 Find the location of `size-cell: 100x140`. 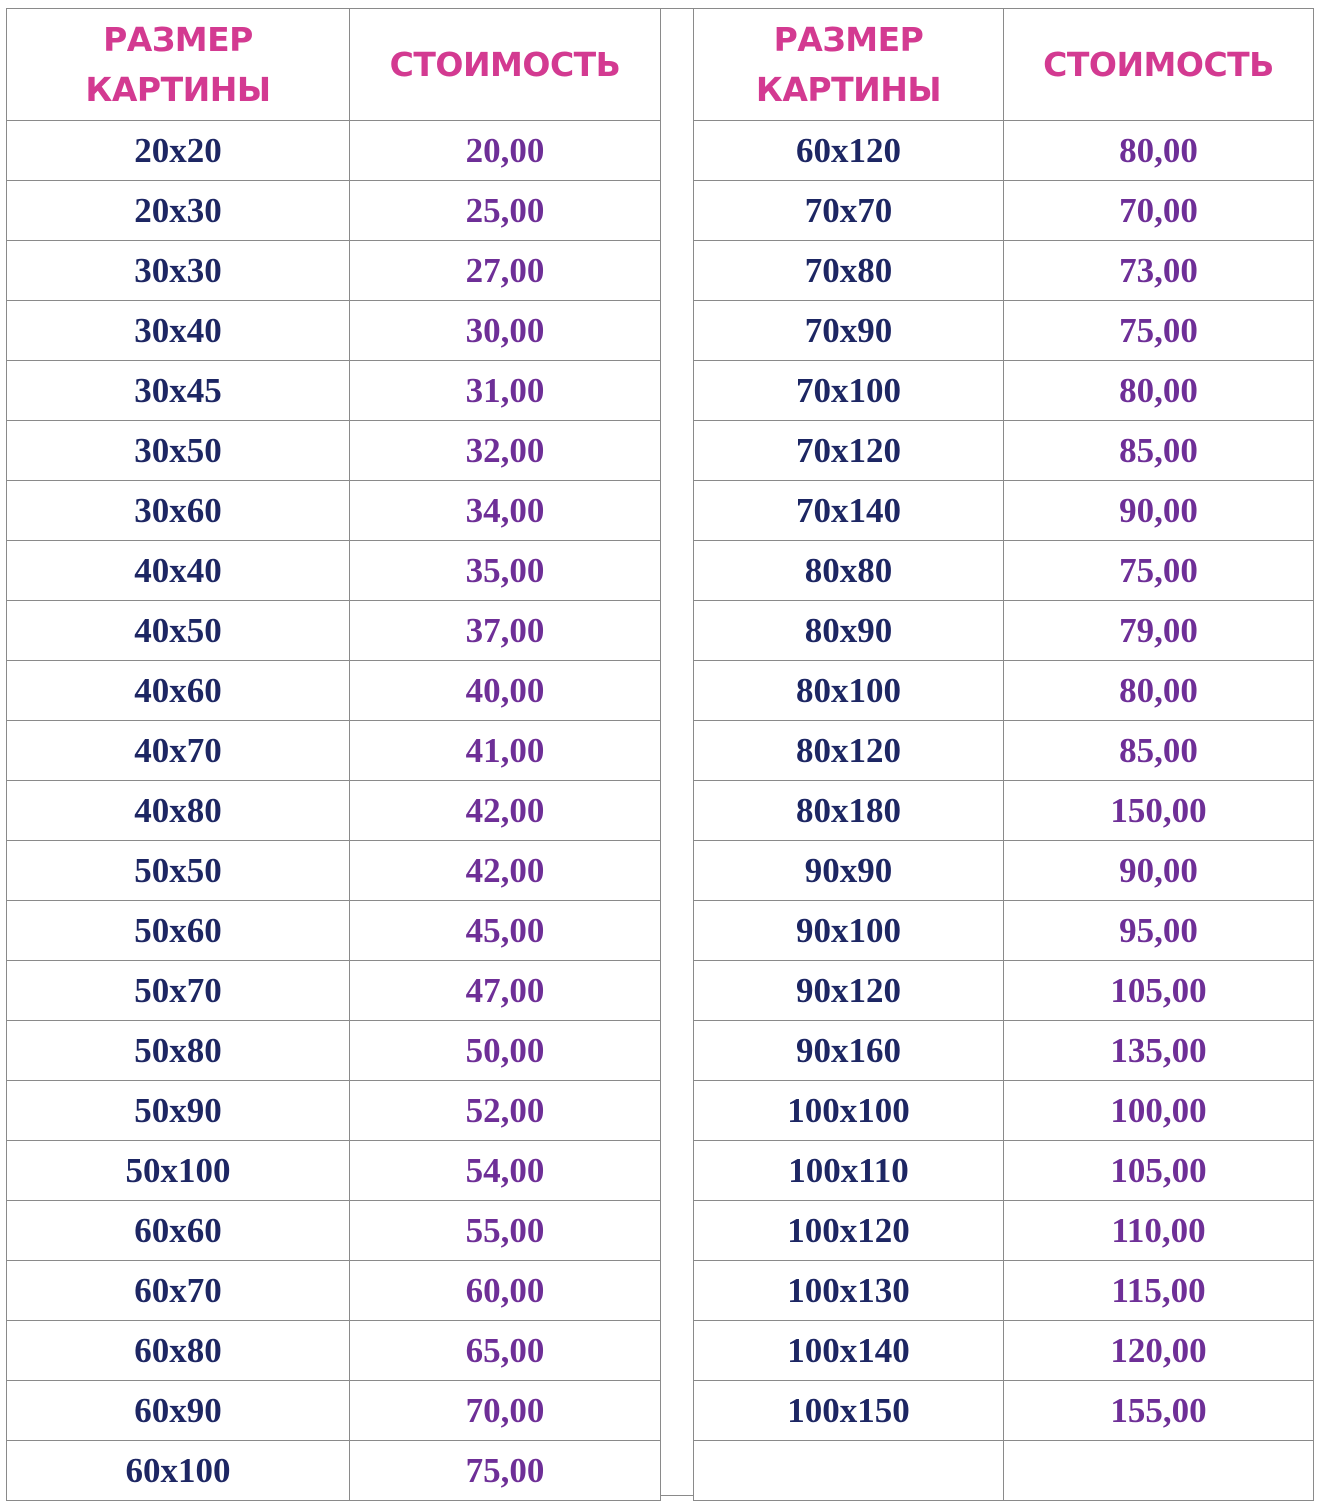

size-cell: 100x140 is located at coordinates (848, 1350).